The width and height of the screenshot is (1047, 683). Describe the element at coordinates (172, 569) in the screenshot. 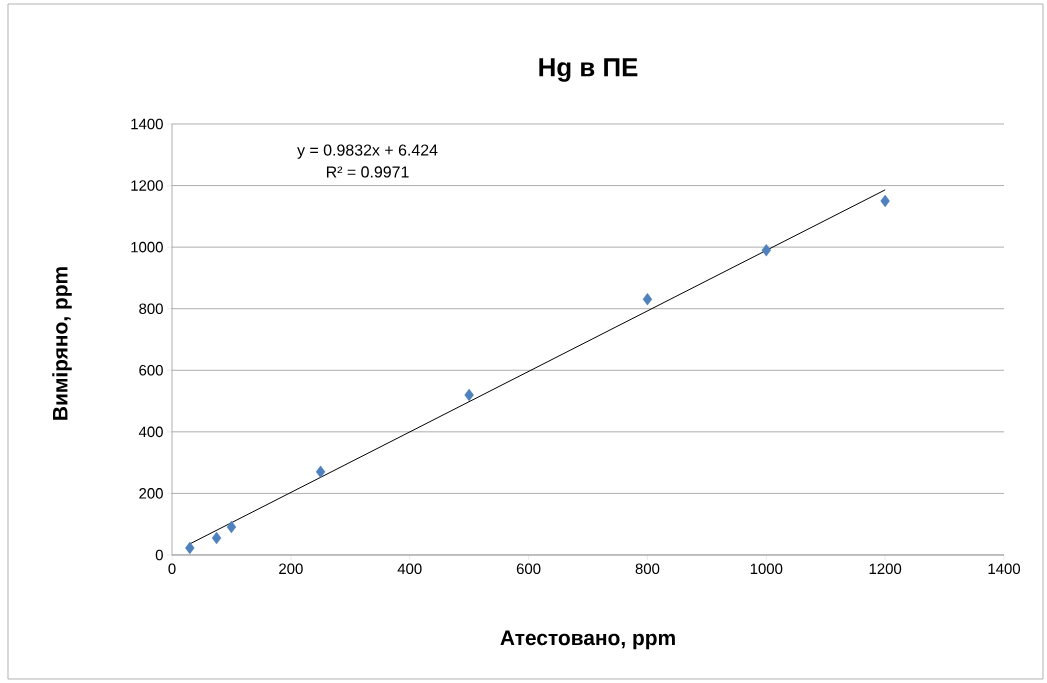

I see `x-tick-label: 0` at that location.